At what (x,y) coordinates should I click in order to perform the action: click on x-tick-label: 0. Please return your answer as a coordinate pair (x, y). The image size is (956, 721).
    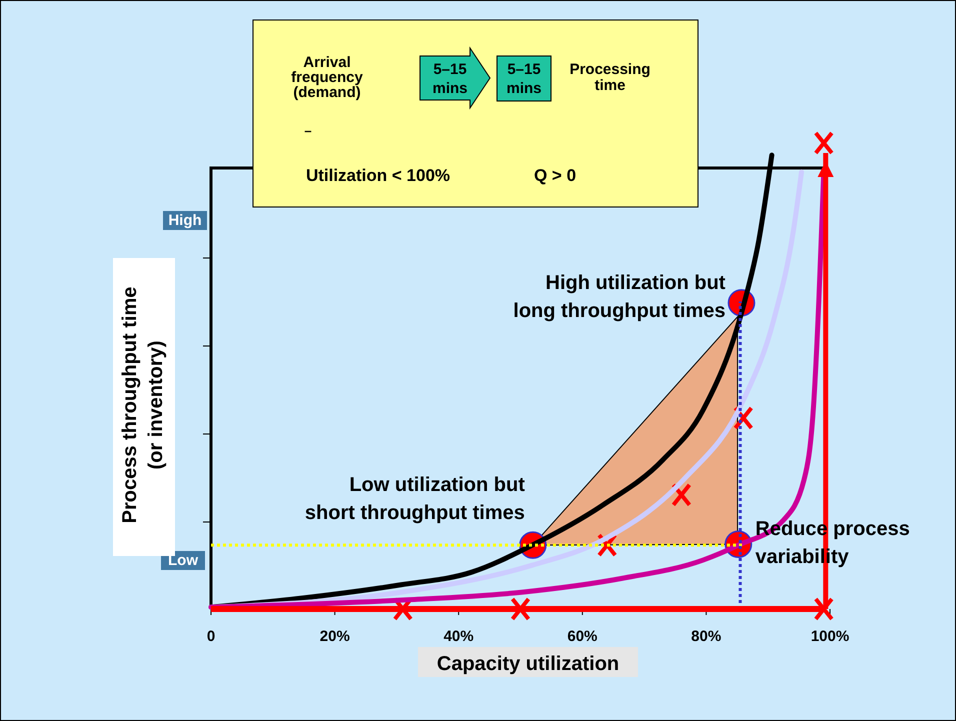
    Looking at the image, I should click on (211, 636).